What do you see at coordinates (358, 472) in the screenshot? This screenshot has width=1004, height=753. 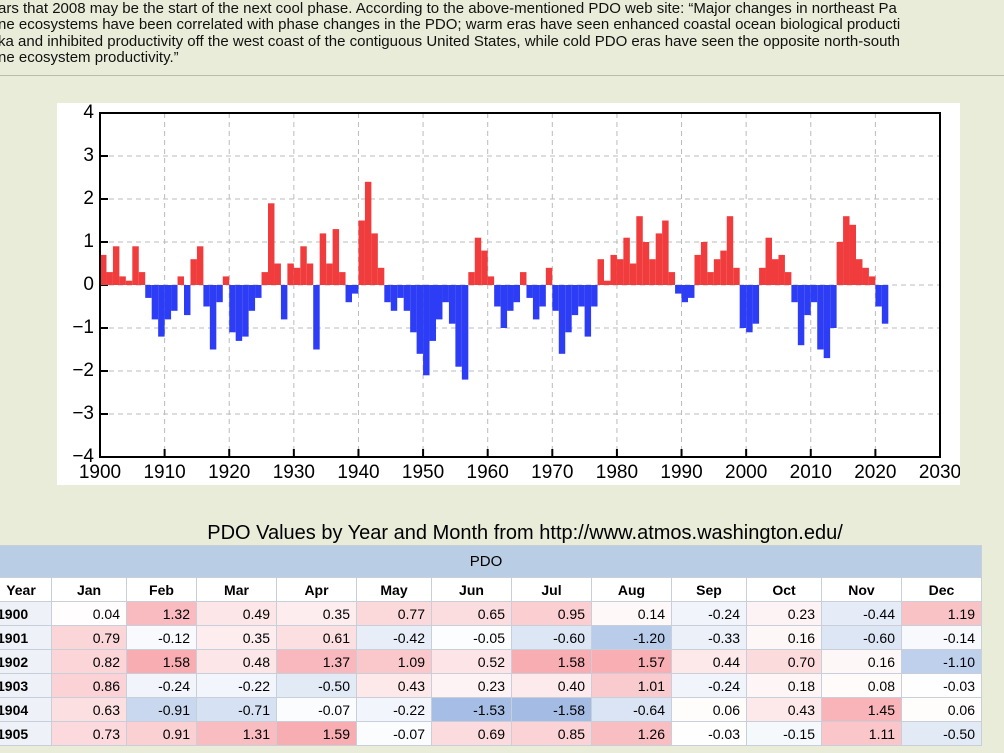 I see `x-tick-label: 1940` at bounding box center [358, 472].